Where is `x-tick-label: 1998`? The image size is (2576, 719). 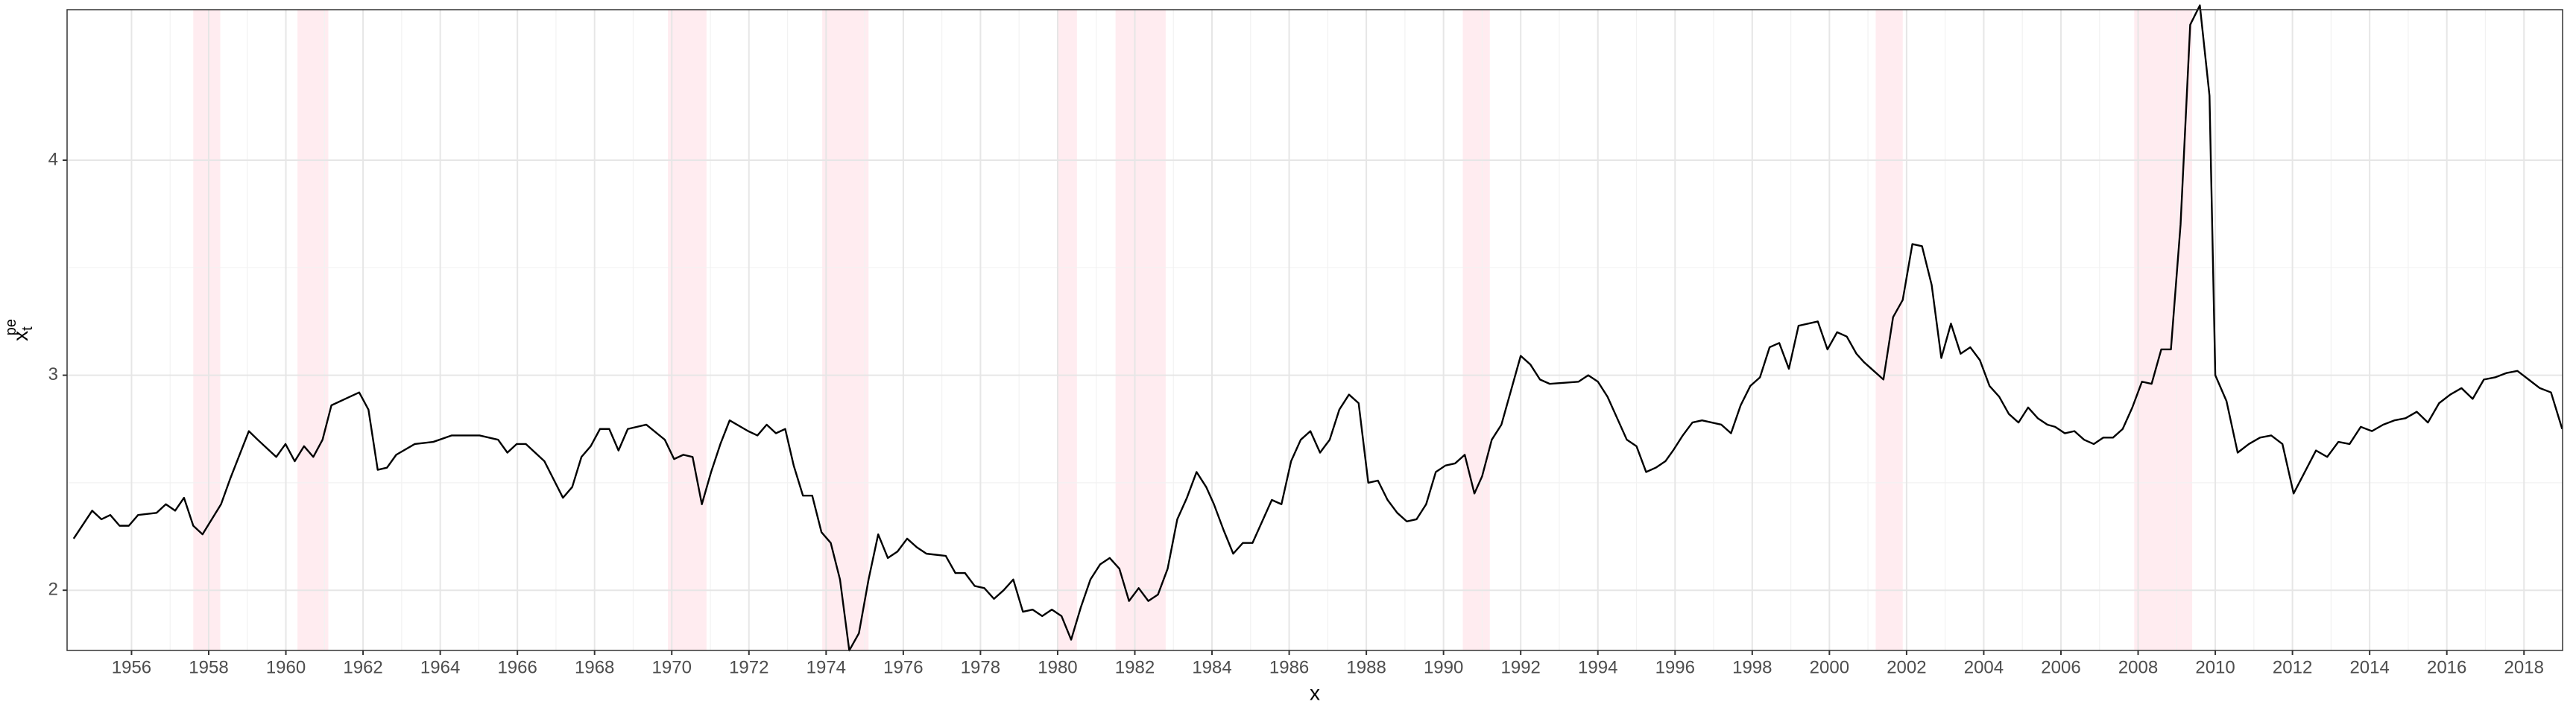 x-tick-label: 1998 is located at coordinates (1752, 667).